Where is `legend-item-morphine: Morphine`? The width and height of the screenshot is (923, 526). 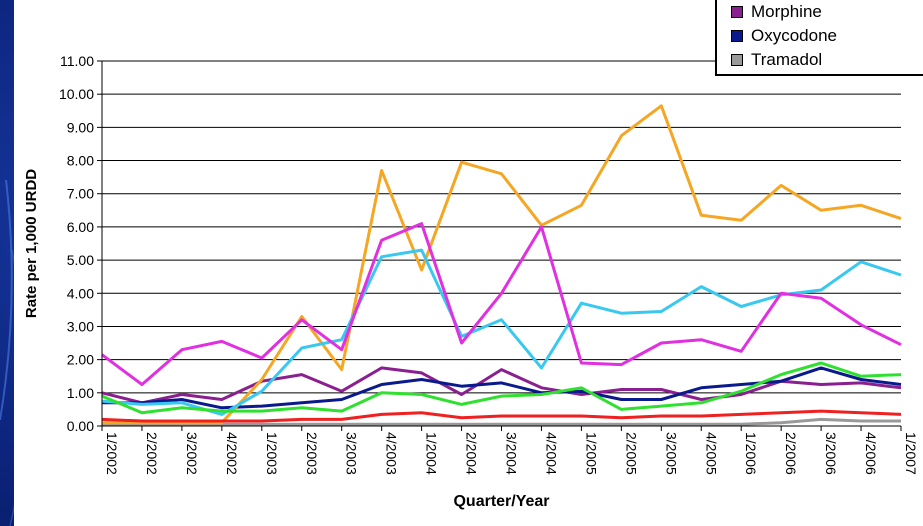 legend-item-morphine: Morphine is located at coordinates (827, 12).